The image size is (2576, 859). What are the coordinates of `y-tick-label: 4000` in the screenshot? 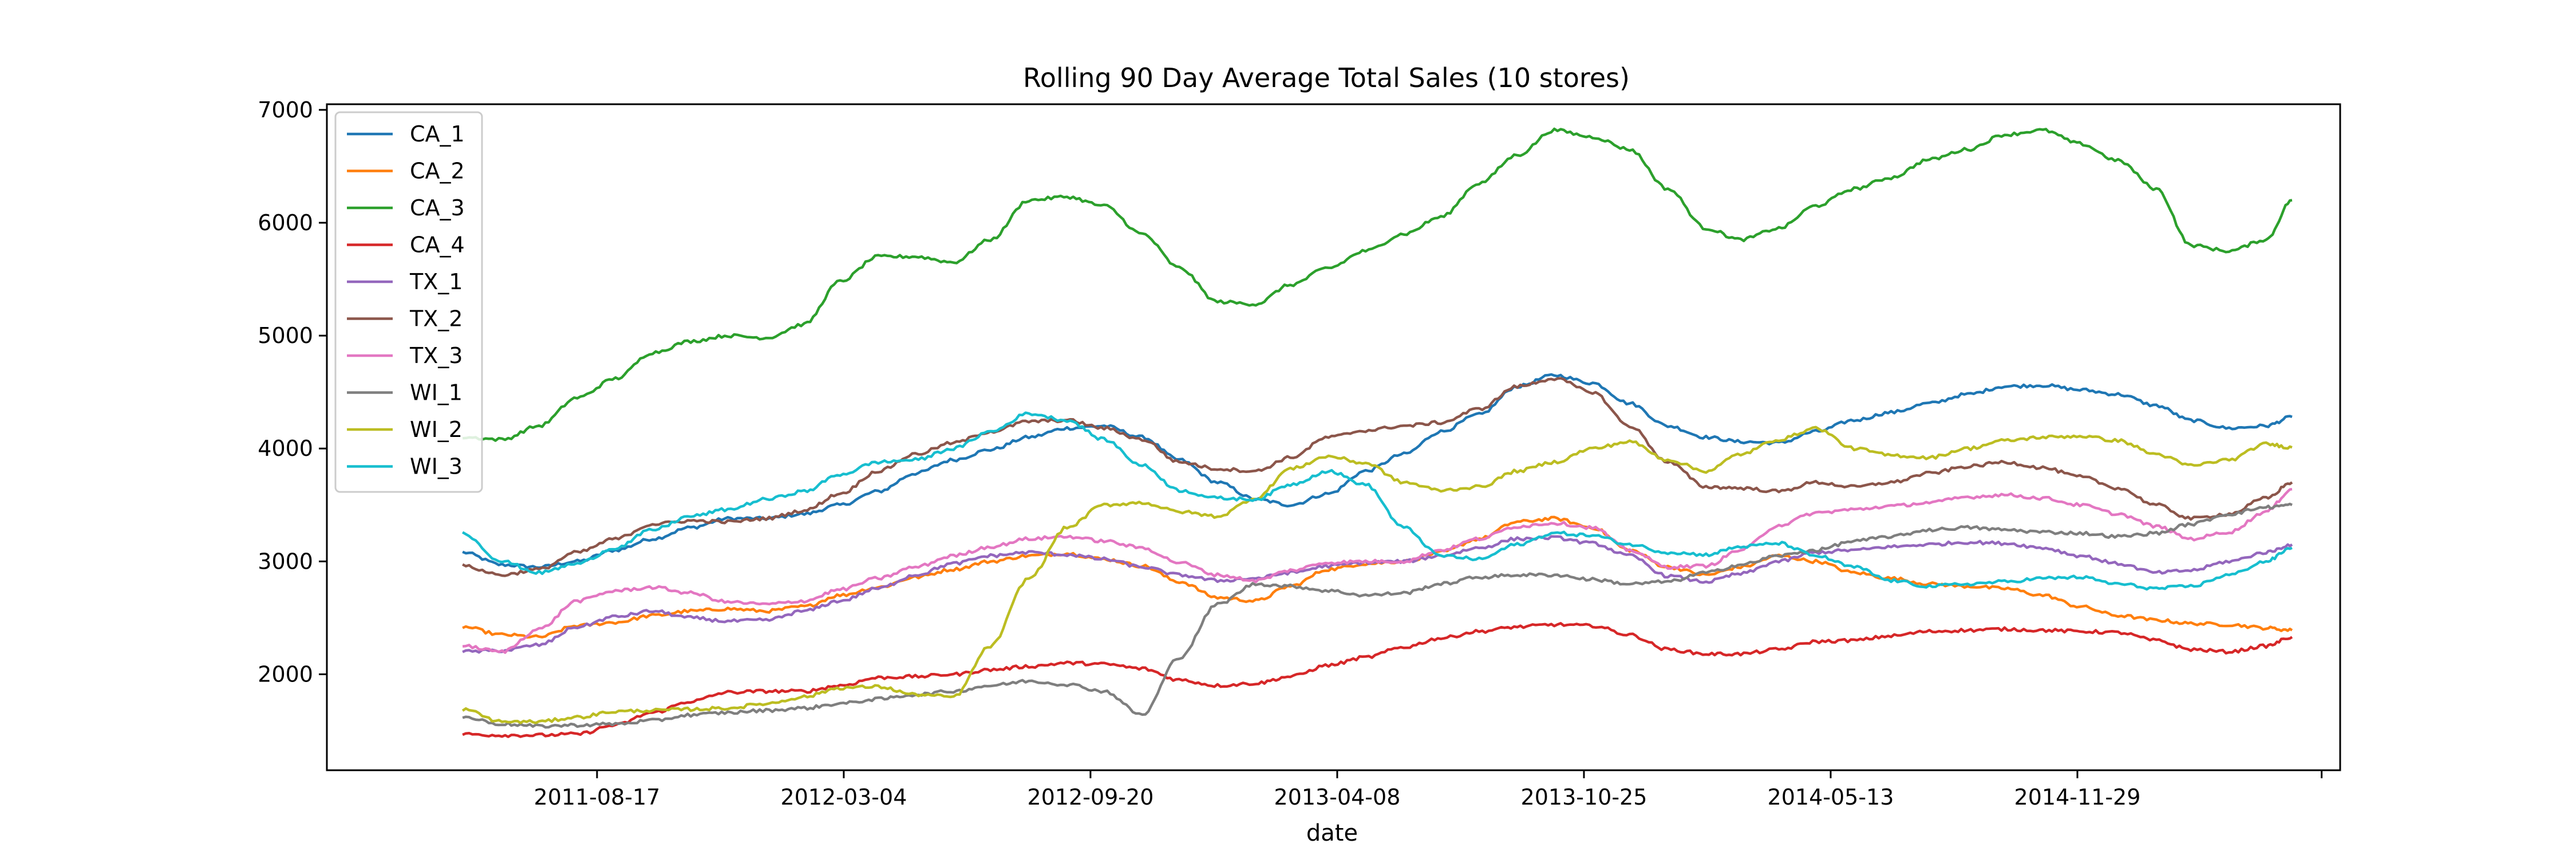 It's located at (285, 448).